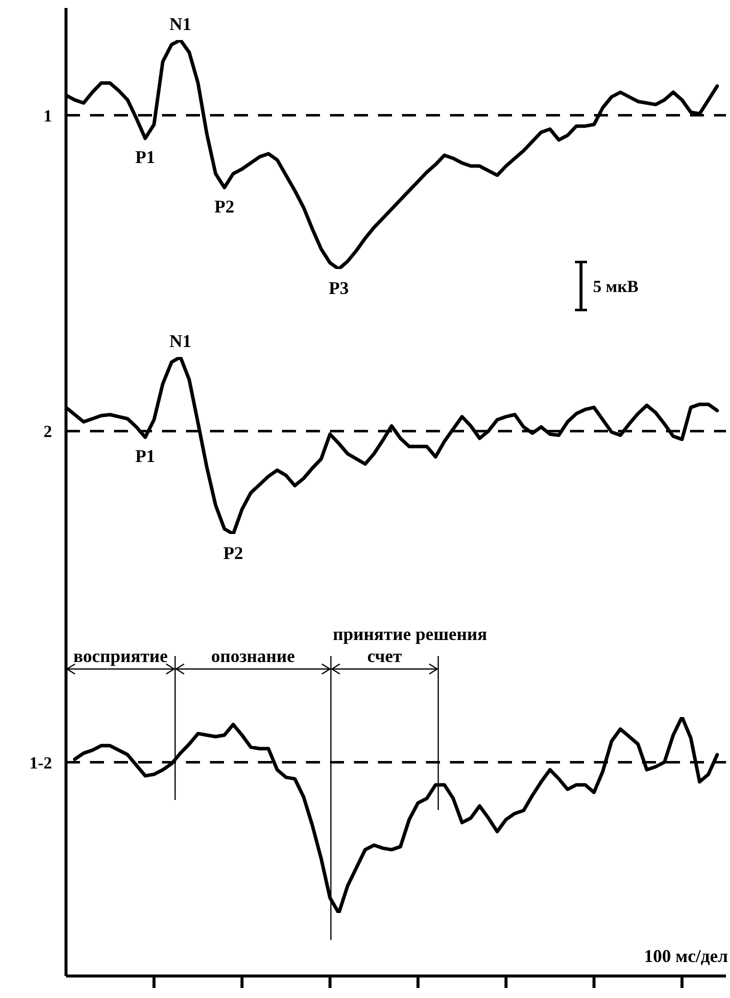  I want to click on text: счет, so click(384, 656).